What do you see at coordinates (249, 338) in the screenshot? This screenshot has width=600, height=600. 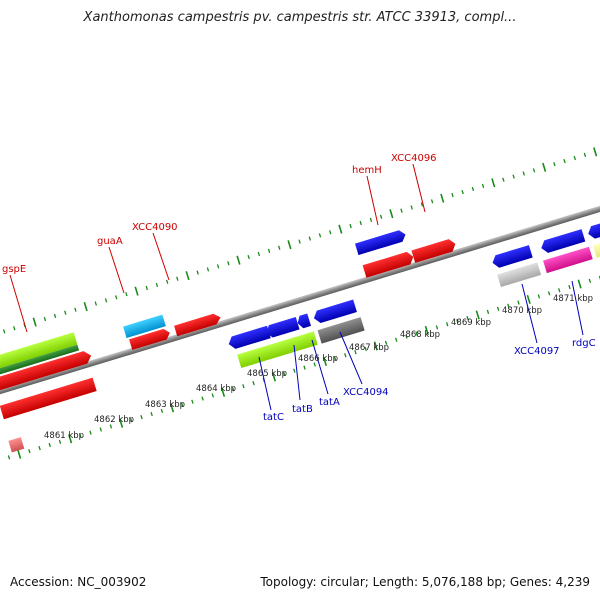 I see `gene-tatc-blue` at bounding box center [249, 338].